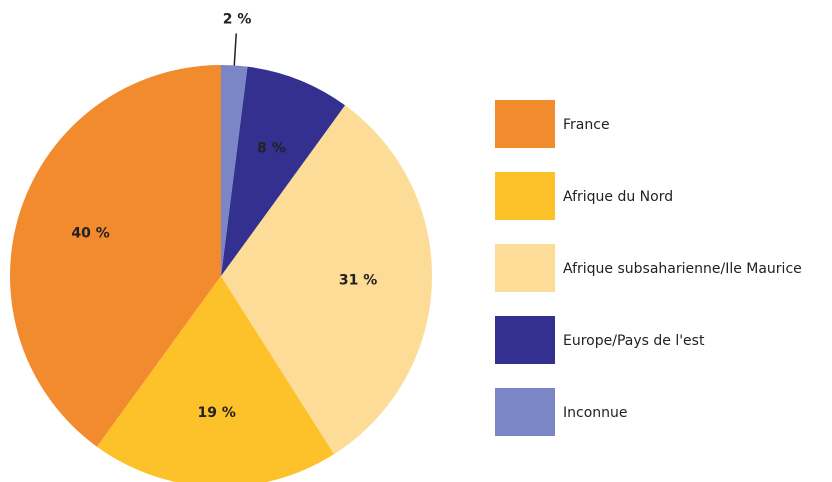 The width and height of the screenshot is (832, 482). What do you see at coordinates (271, 148) in the screenshot?
I see `value-label: 8 %` at bounding box center [271, 148].